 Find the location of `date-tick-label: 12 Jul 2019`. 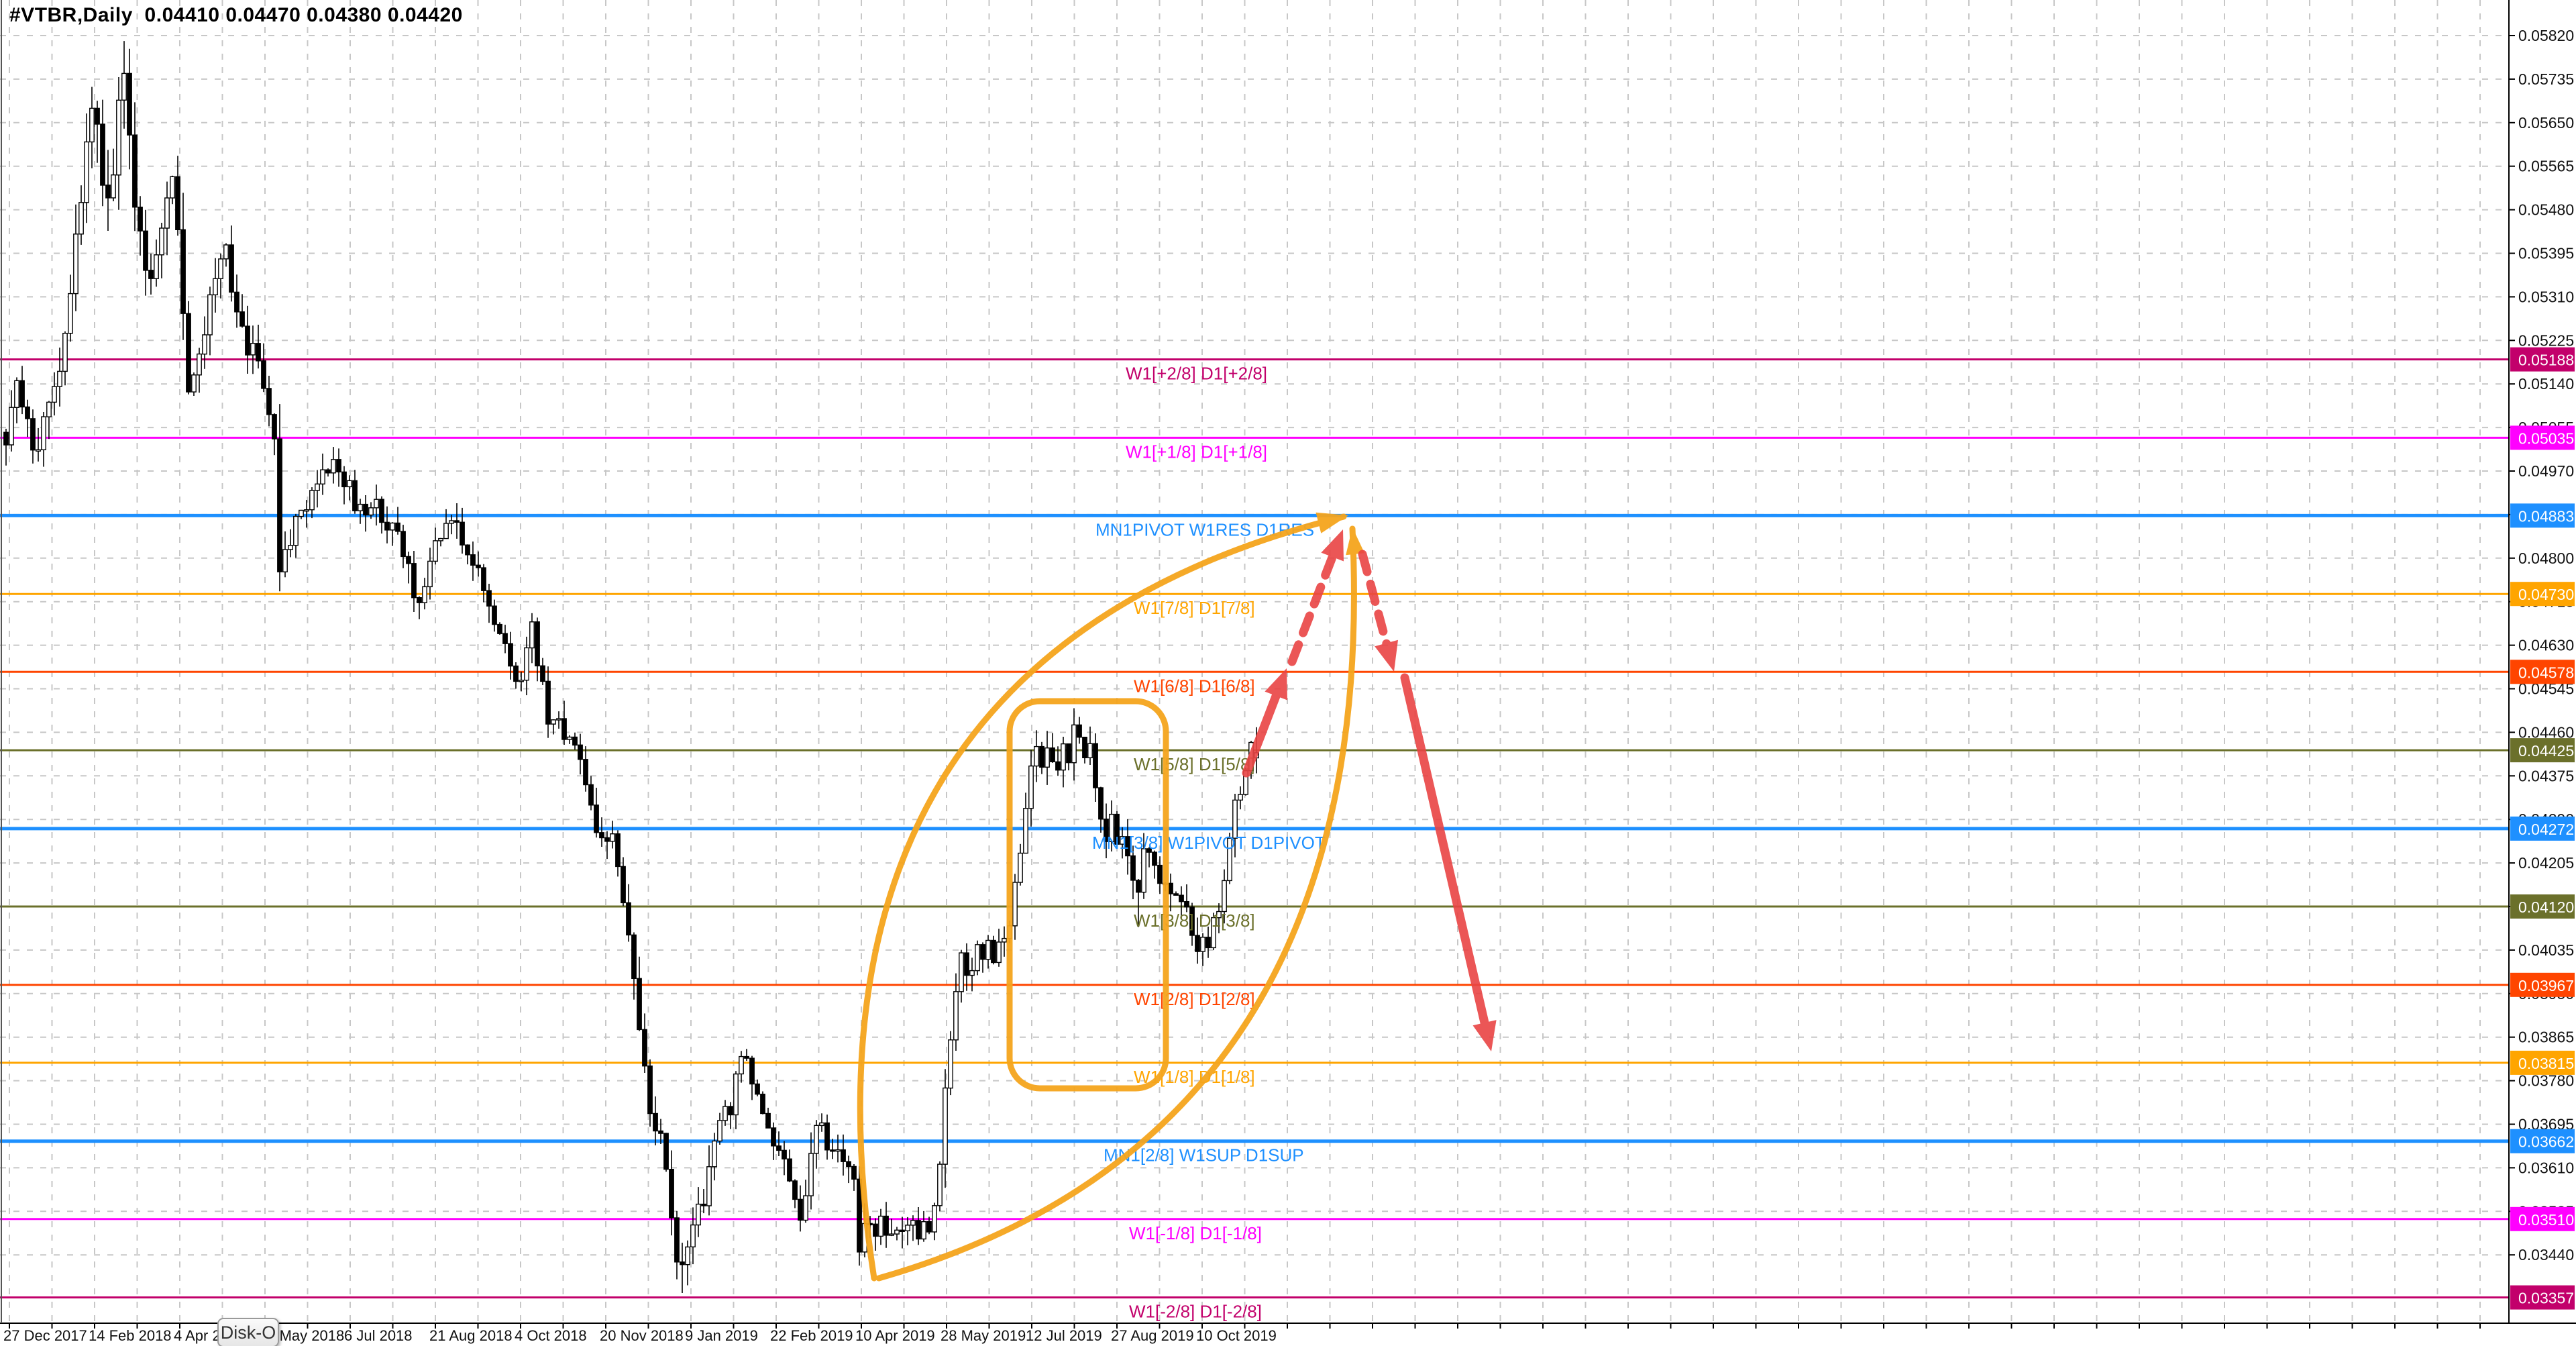

date-tick-label: 12 Jul 2019 is located at coordinates (1064, 1336).